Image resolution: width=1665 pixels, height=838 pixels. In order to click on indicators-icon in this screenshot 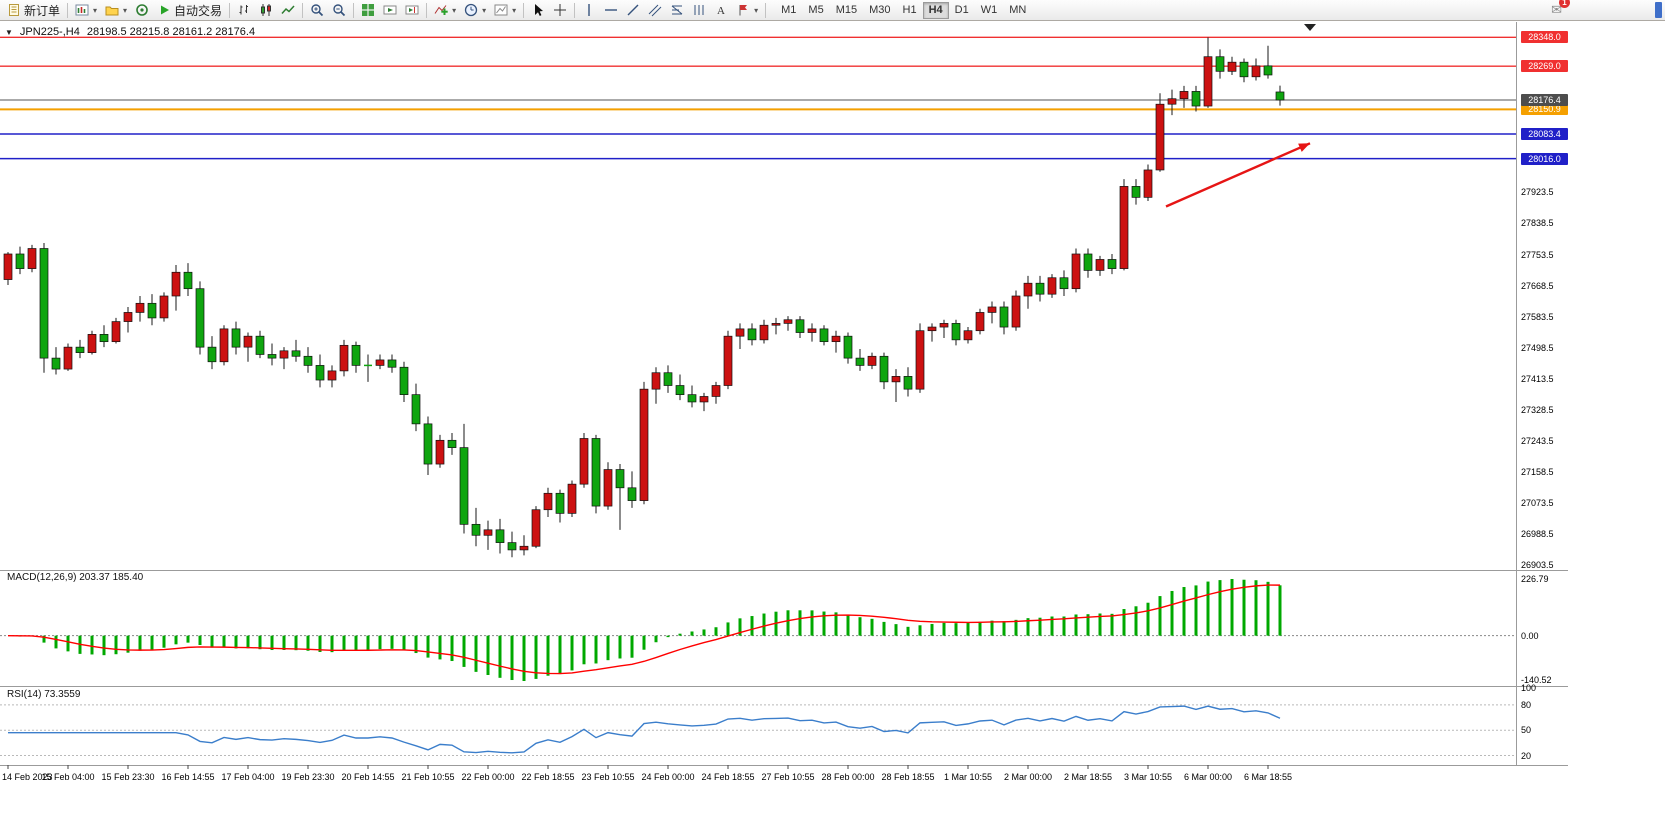, I will do `click(441, 10)`.